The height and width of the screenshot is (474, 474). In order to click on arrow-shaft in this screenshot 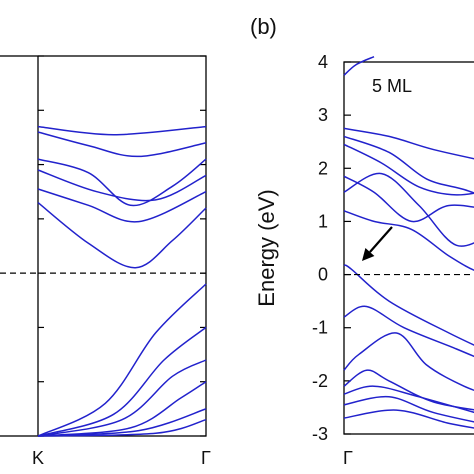, I will do `click(381, 239)`.